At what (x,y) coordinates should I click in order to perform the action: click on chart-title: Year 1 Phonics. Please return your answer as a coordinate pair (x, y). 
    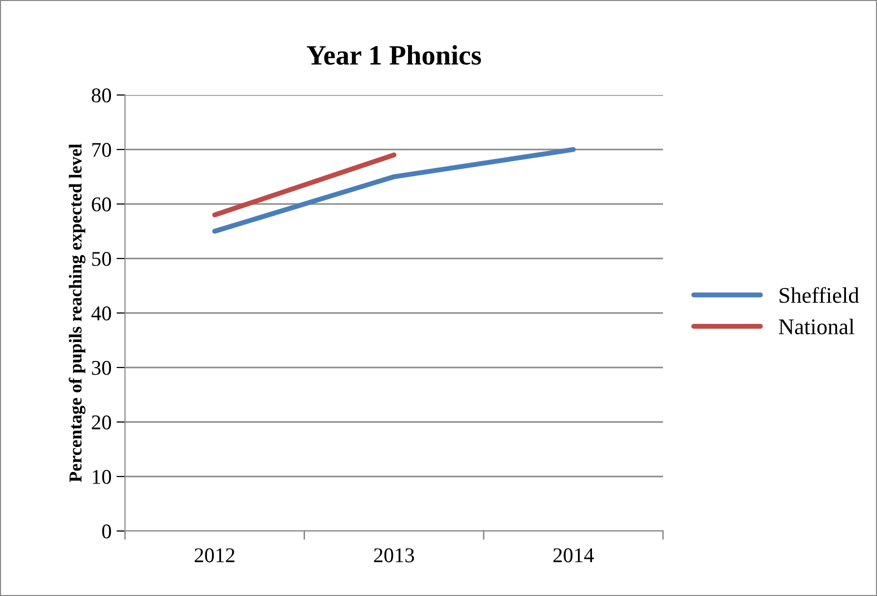
    Looking at the image, I should click on (394, 55).